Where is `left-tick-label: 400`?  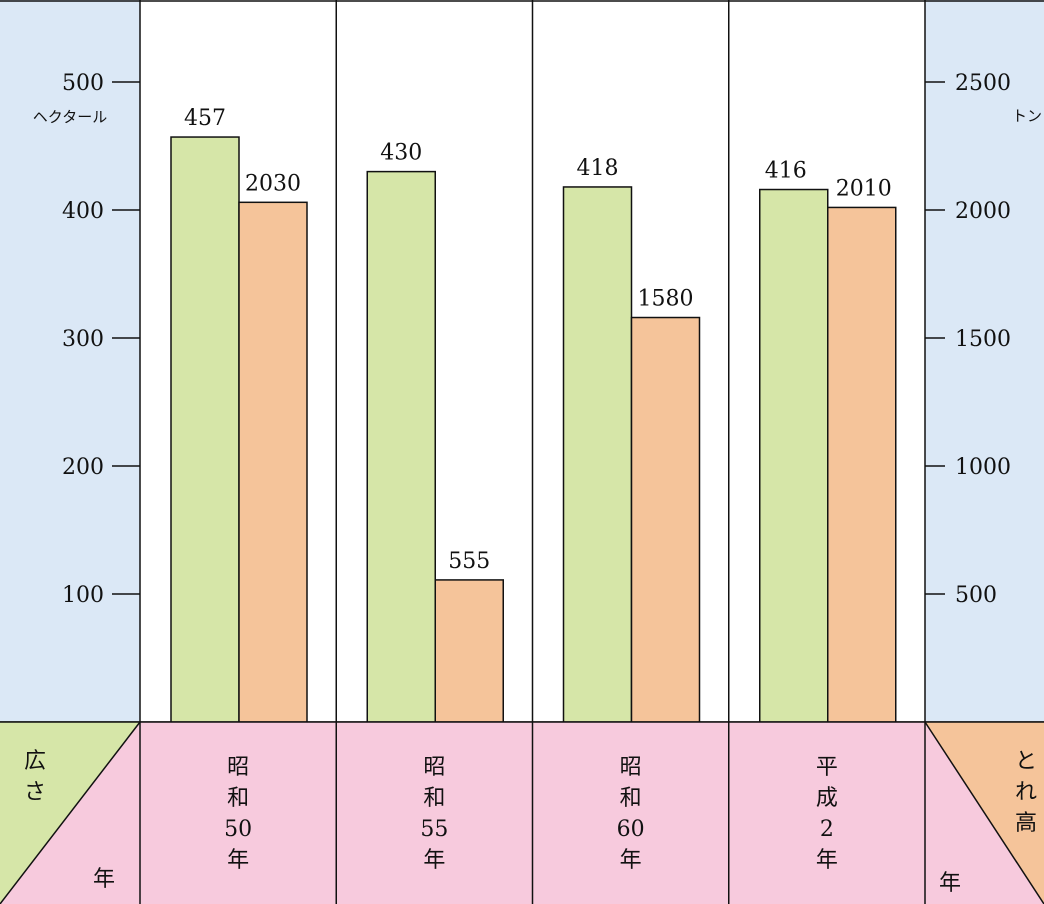 left-tick-label: 400 is located at coordinates (83, 211).